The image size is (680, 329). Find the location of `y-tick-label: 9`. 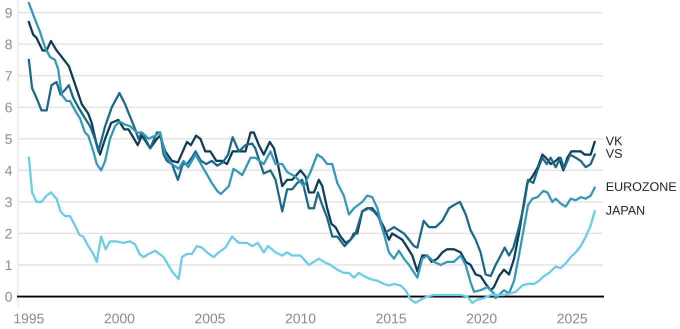

y-tick-label: 9 is located at coordinates (8, 13).